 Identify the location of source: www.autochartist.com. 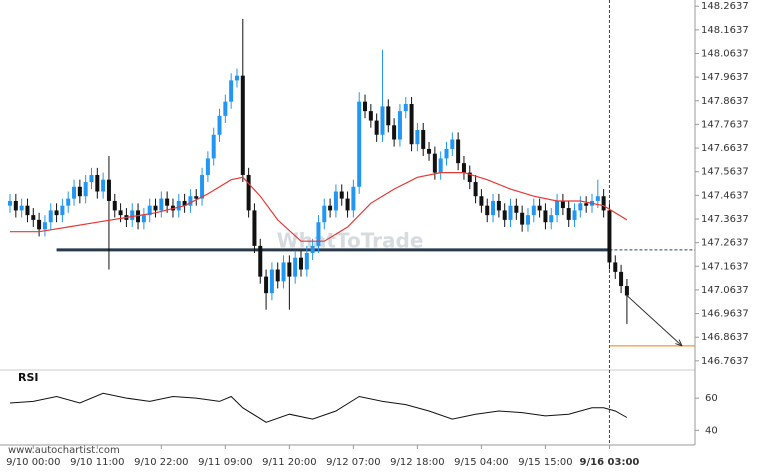
(64, 450).